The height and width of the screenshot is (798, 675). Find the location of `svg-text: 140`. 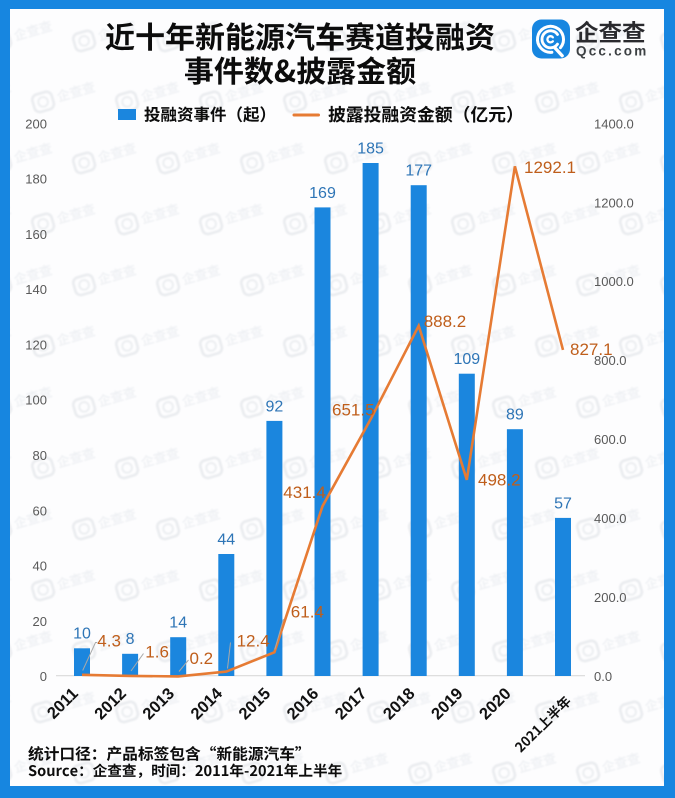

svg-text: 140 is located at coordinates (36, 289).